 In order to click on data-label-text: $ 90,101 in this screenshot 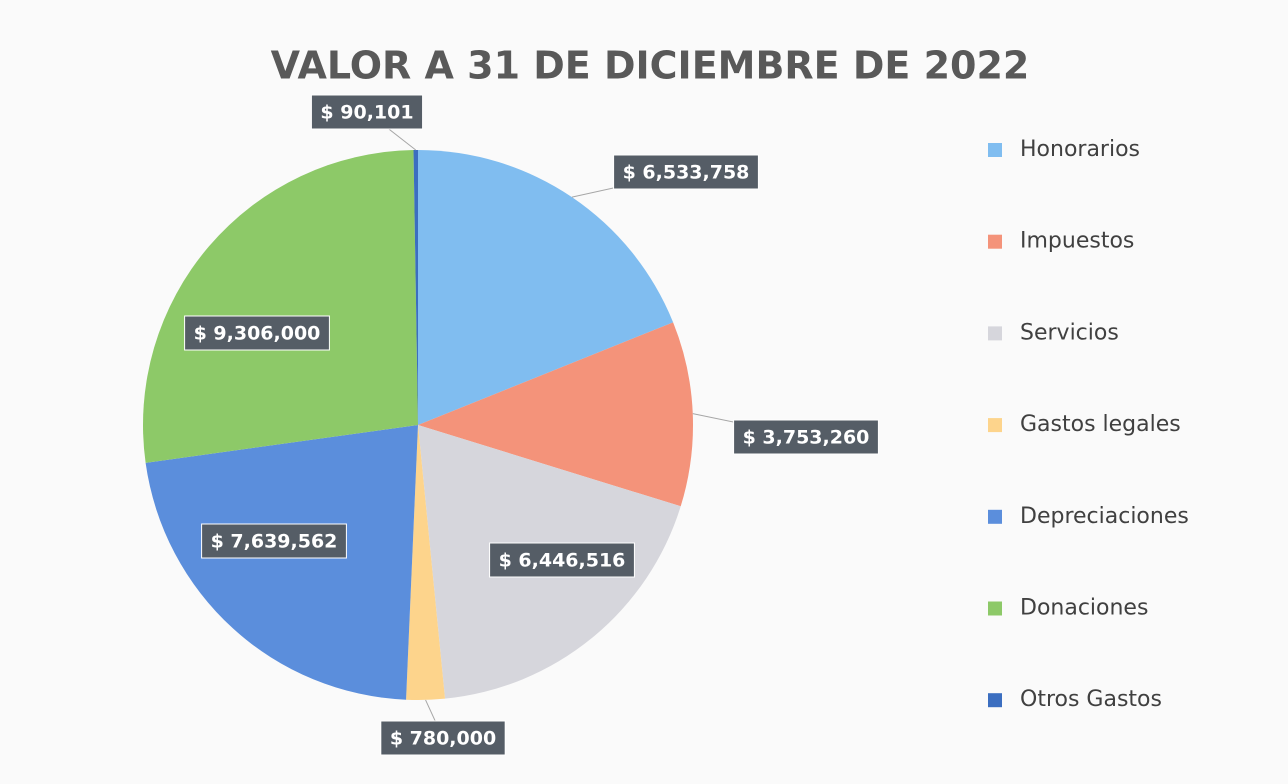, I will do `click(366, 113)`.